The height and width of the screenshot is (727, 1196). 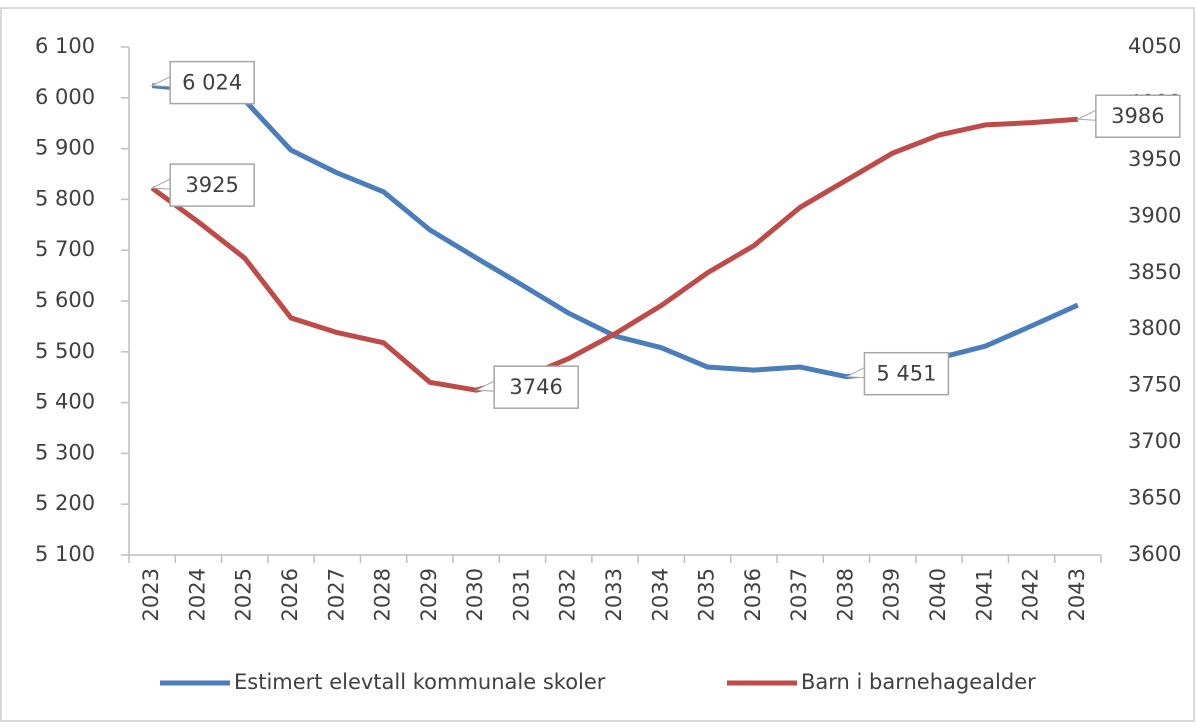 I want to click on x-tick-label: 2024, so click(x=197, y=594).